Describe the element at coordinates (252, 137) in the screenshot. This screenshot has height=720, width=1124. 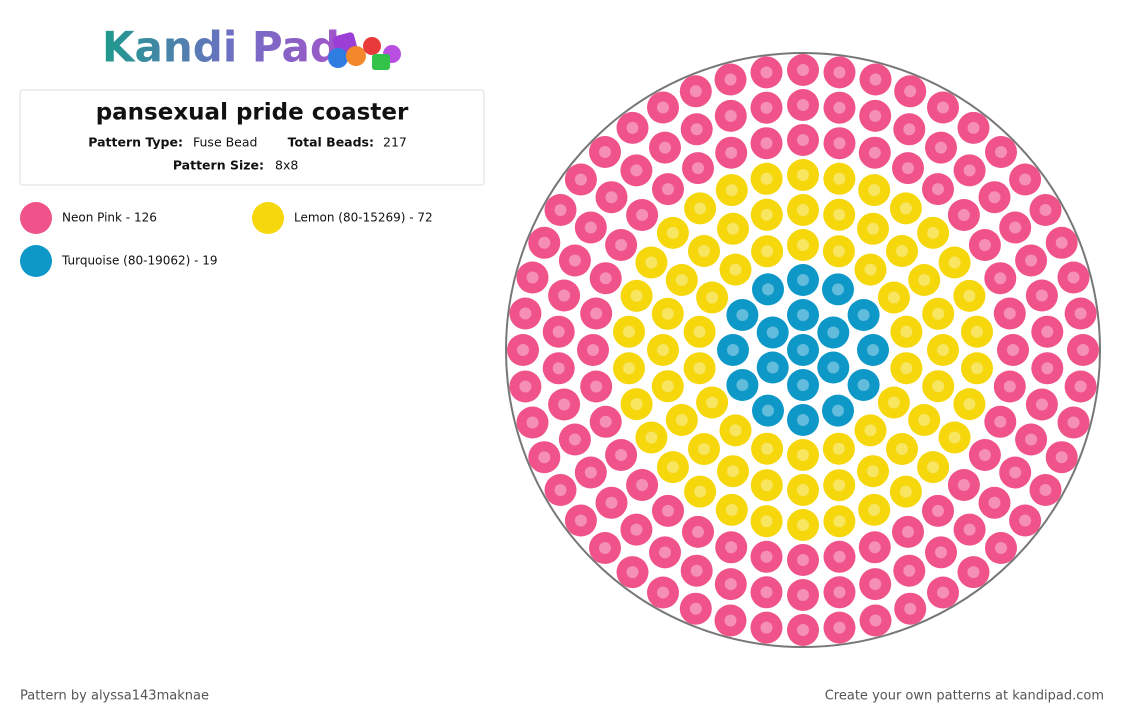
I see `info-box` at that location.